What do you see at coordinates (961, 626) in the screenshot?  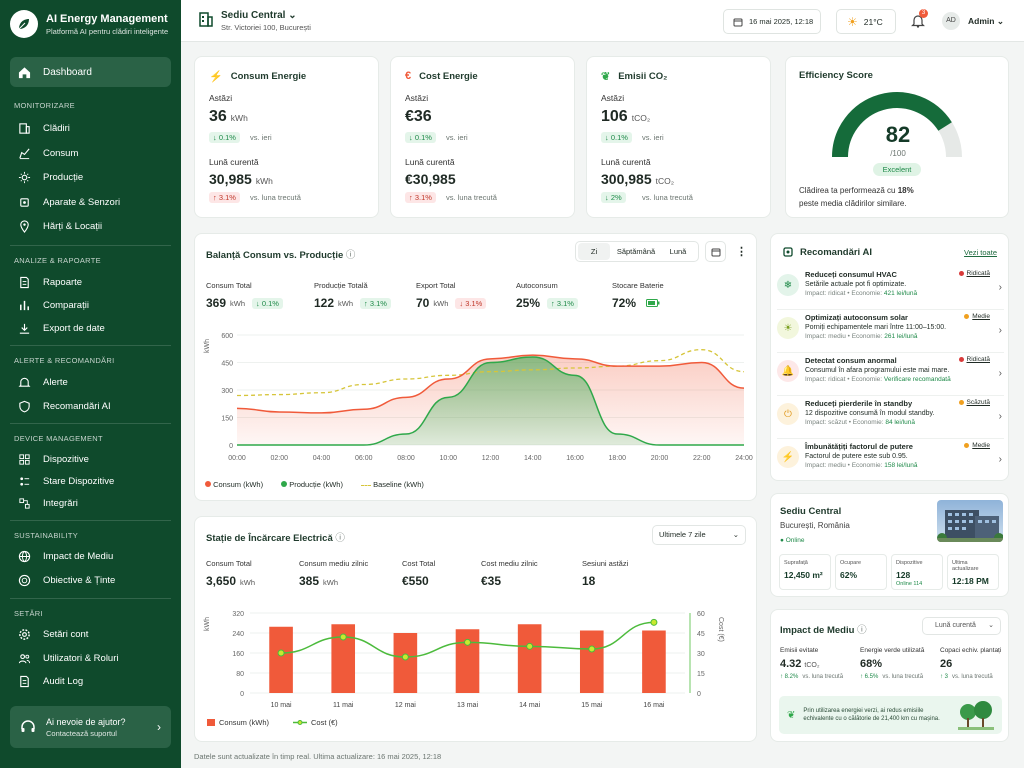 I see `impact-period-select: Lună curentă ⌄` at bounding box center [961, 626].